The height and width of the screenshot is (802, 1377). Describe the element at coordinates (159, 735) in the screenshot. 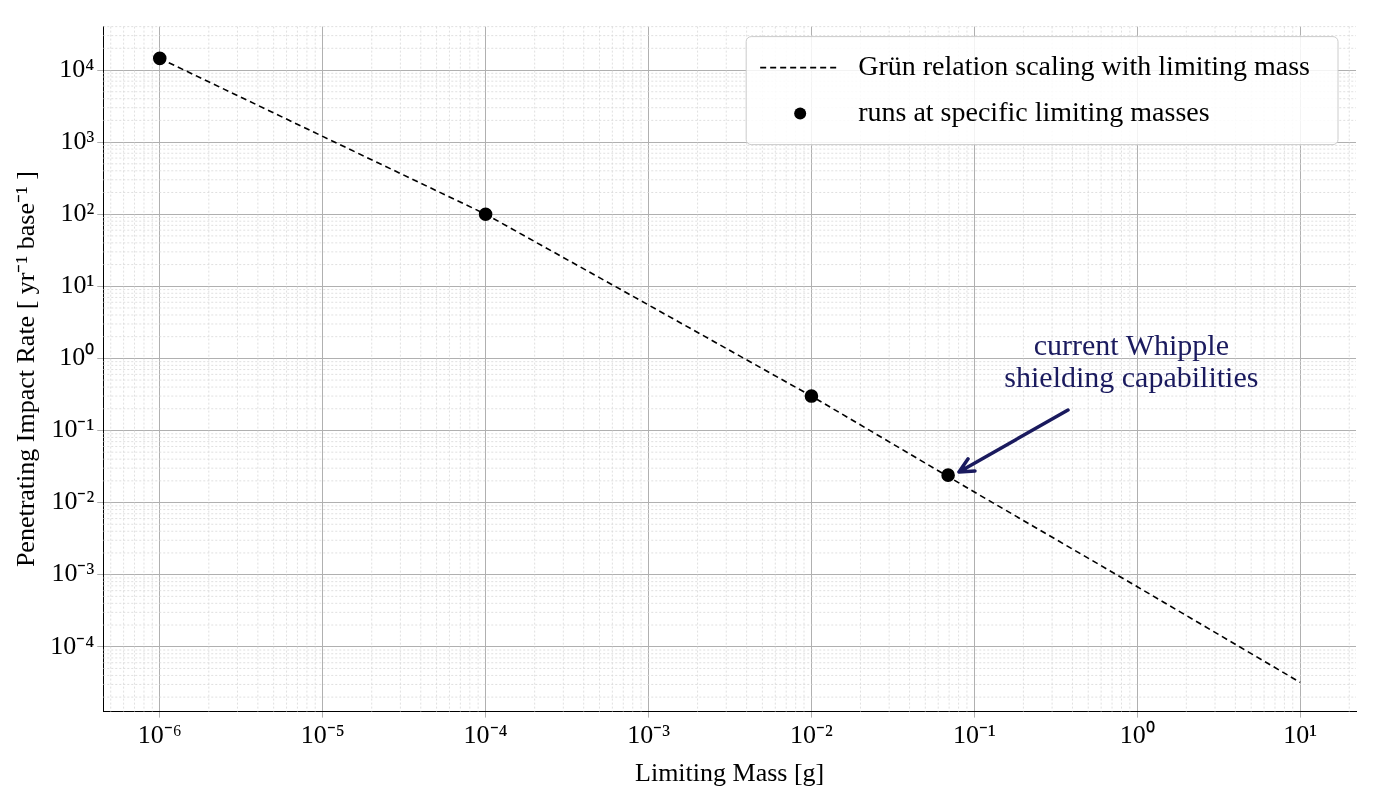

I see `x-tick-label: 10⁻⁶` at that location.